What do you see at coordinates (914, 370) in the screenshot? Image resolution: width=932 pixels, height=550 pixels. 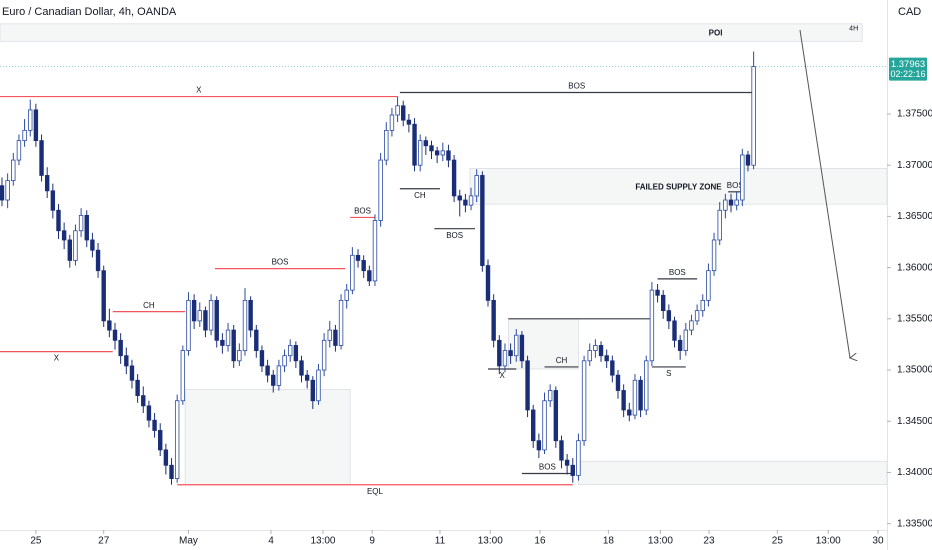 I see `y-tick-label: 1.35000` at bounding box center [914, 370].